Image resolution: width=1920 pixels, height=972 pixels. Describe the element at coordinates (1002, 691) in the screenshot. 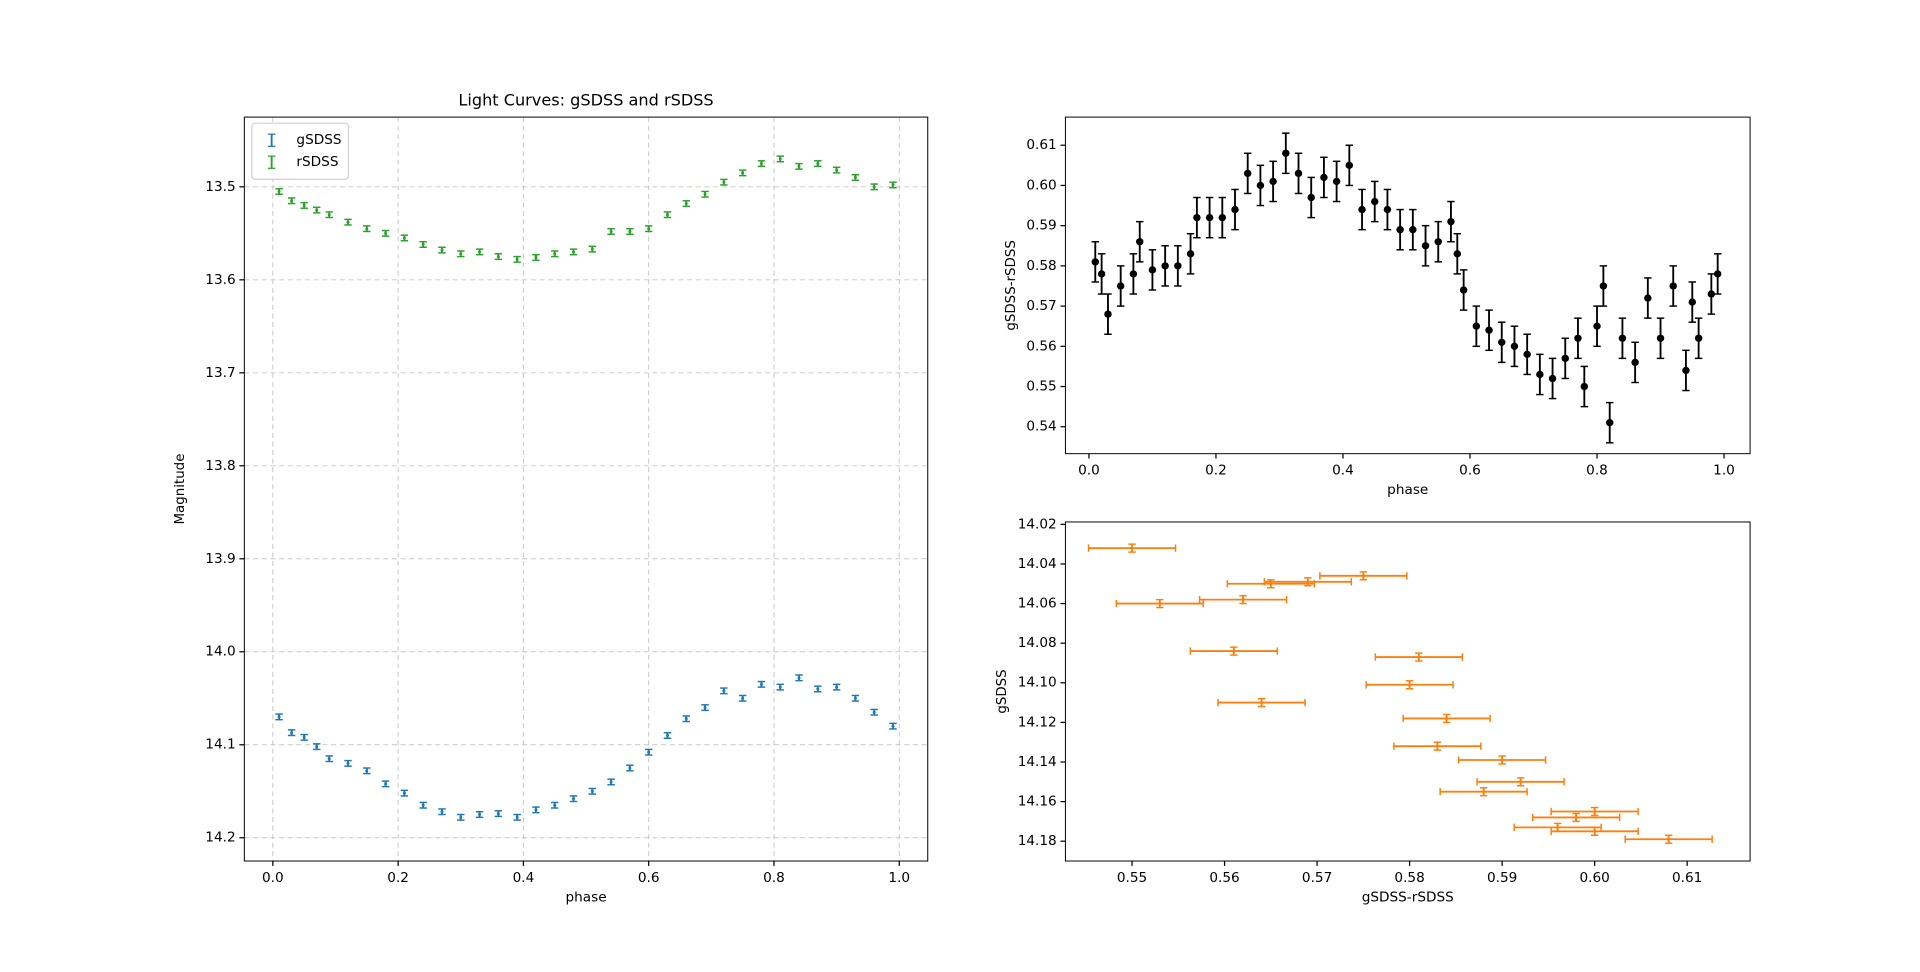

I see `y-axis-label: gSDSS` at that location.